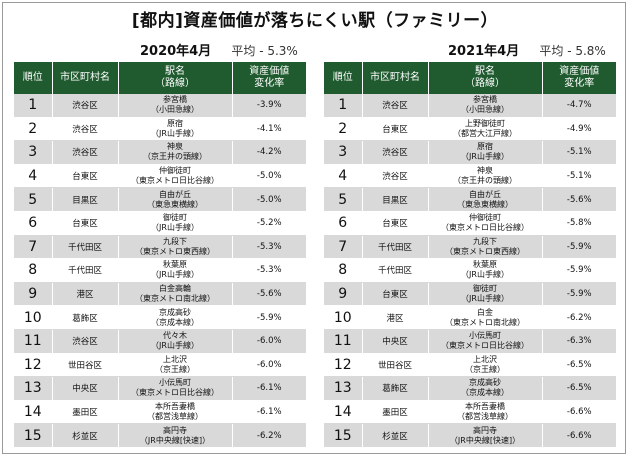  What do you see at coordinates (485, 417) in the screenshot?
I see `station-line: （都営浅草線）` at bounding box center [485, 417].